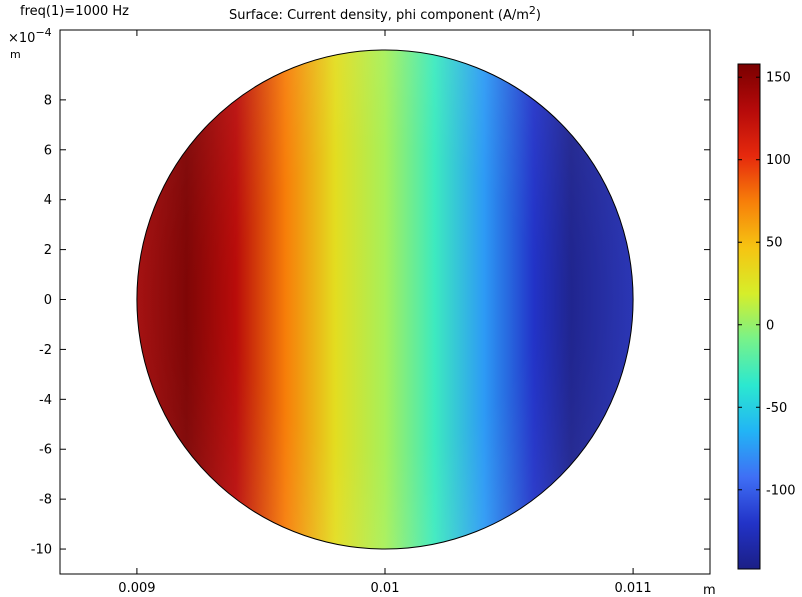 Image resolution: width=802 pixels, height=597 pixels. What do you see at coordinates (532, 10) in the screenshot?
I see `title-sup: 2` at bounding box center [532, 10].